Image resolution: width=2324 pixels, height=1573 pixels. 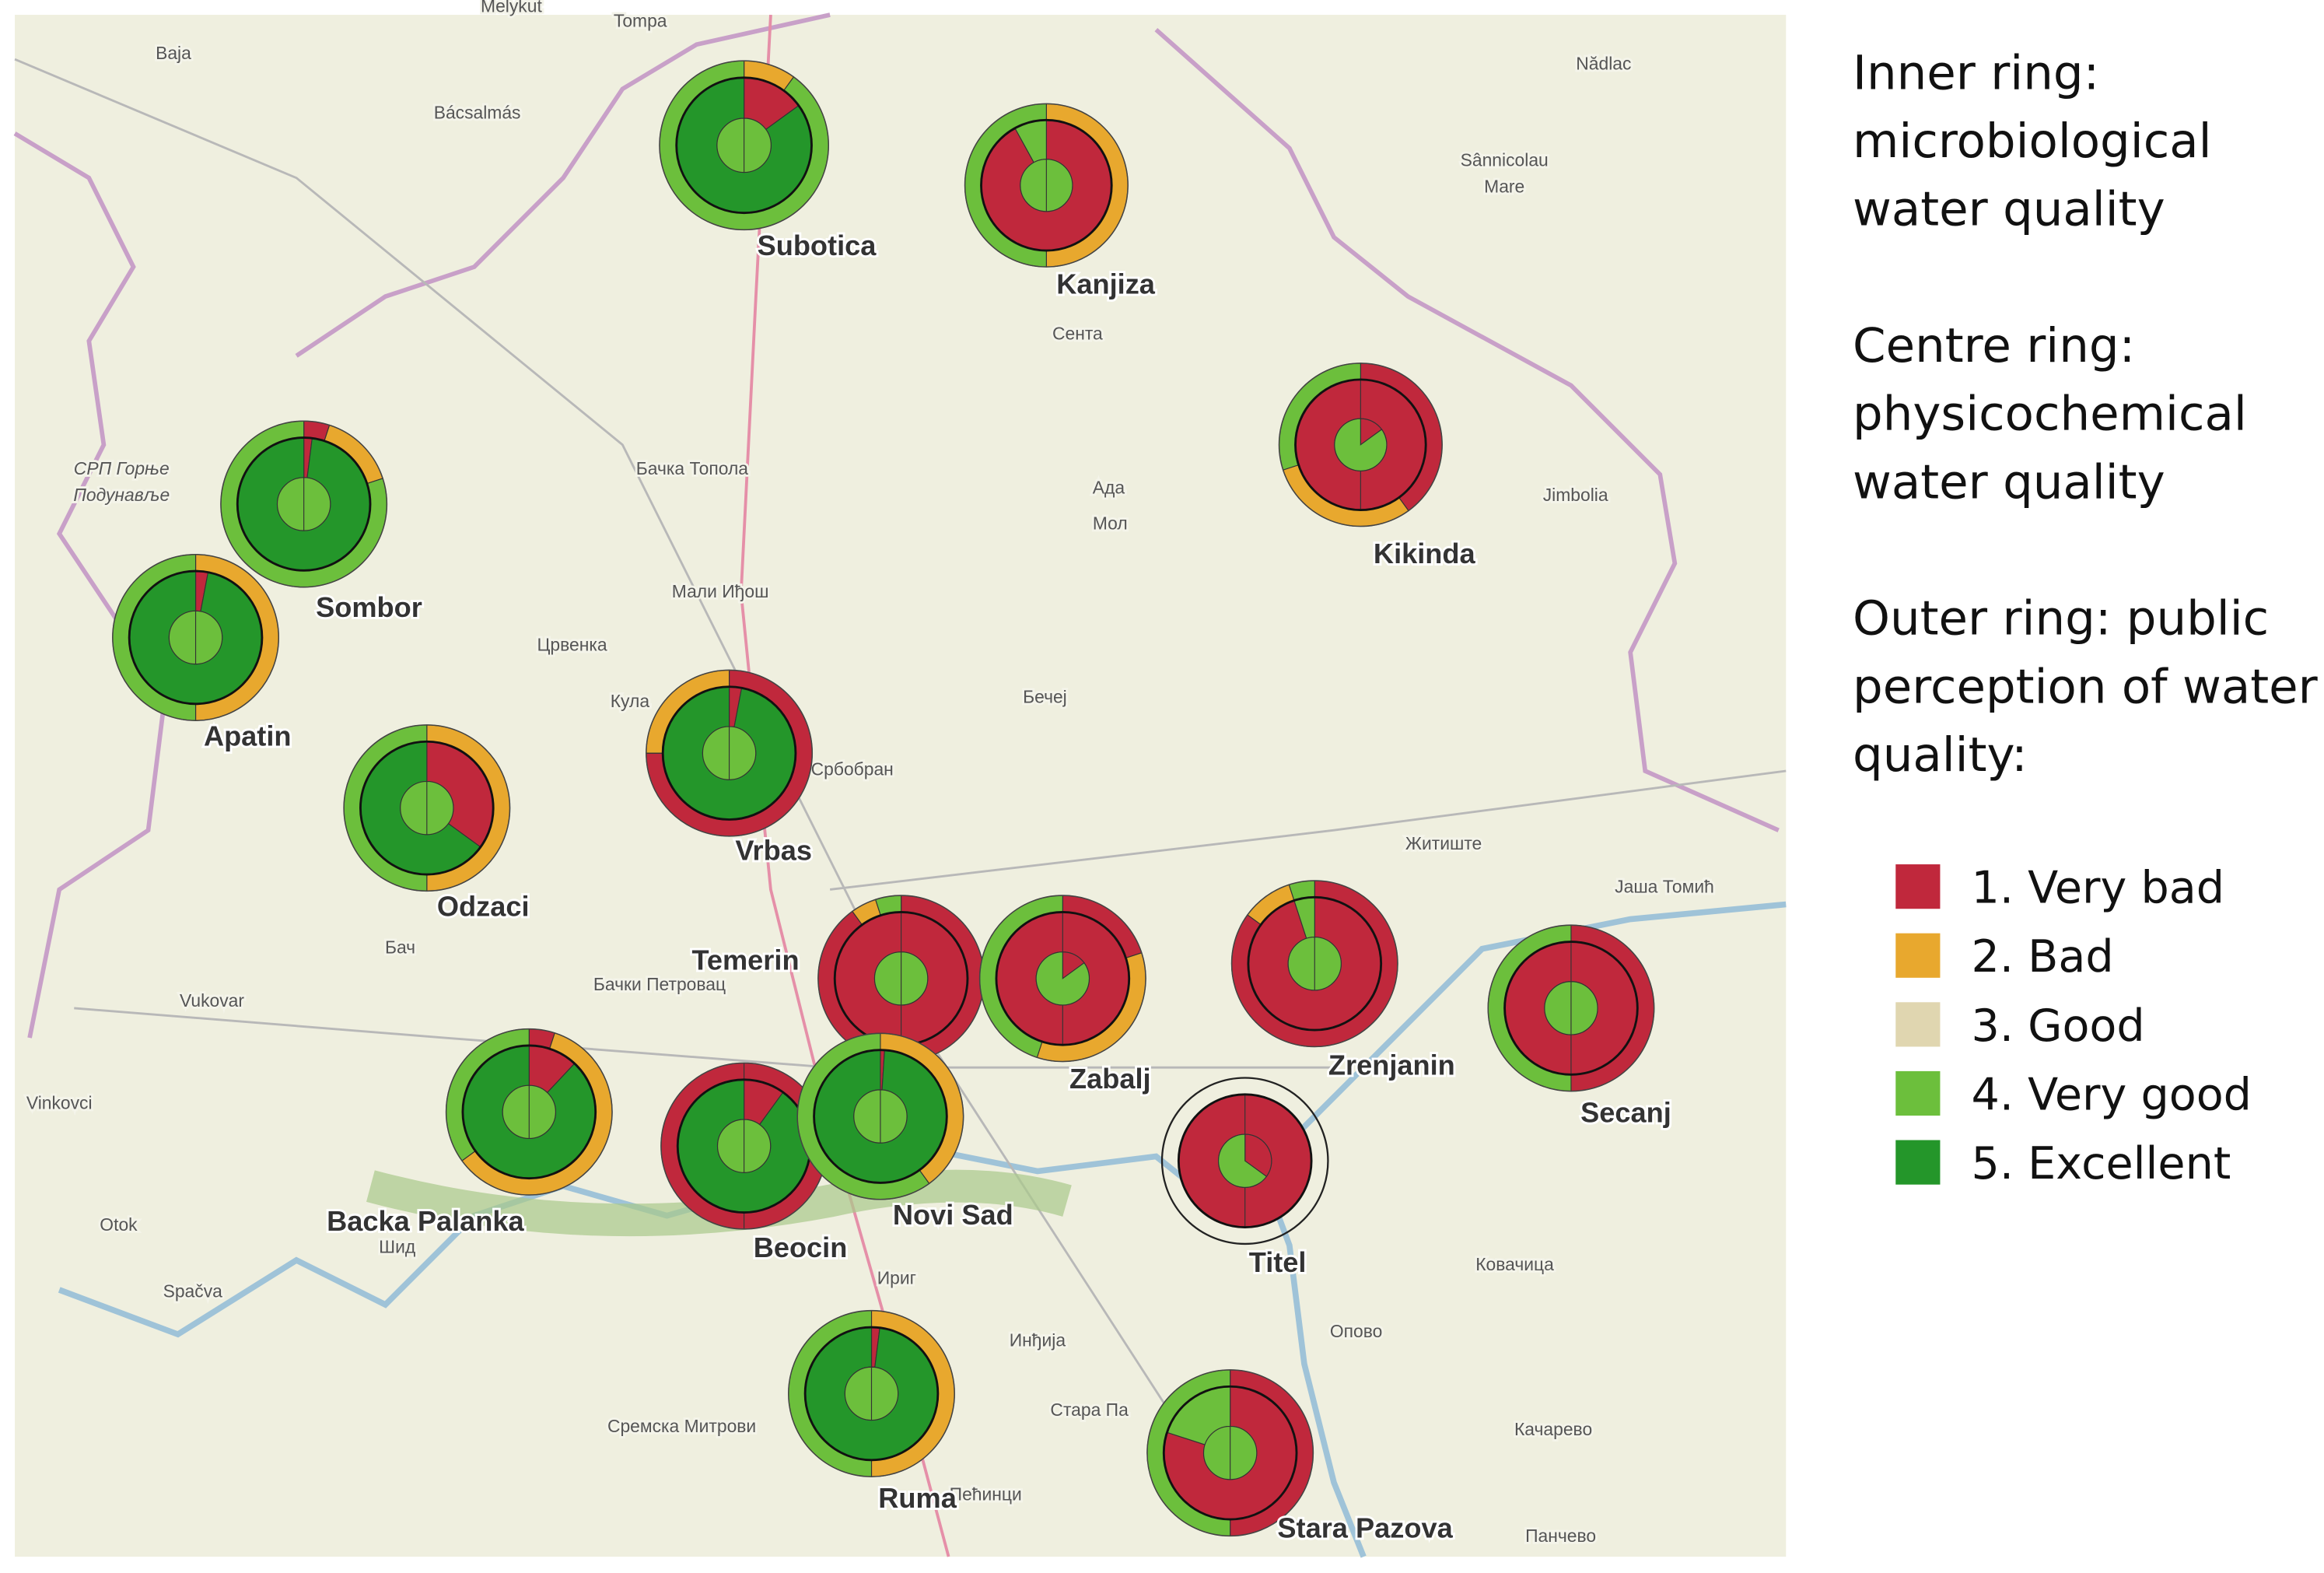 What do you see at coordinates (1665, 886) in the screenshot?
I see `place-label: Јаша Томић` at bounding box center [1665, 886].